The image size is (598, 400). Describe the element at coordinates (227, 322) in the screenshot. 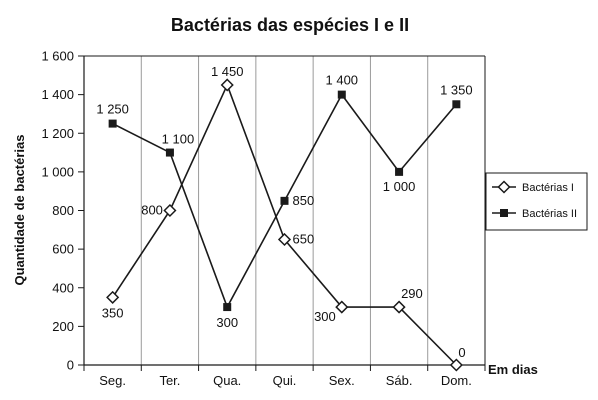

I see `data-label-bacterias-ii: 300` at that location.